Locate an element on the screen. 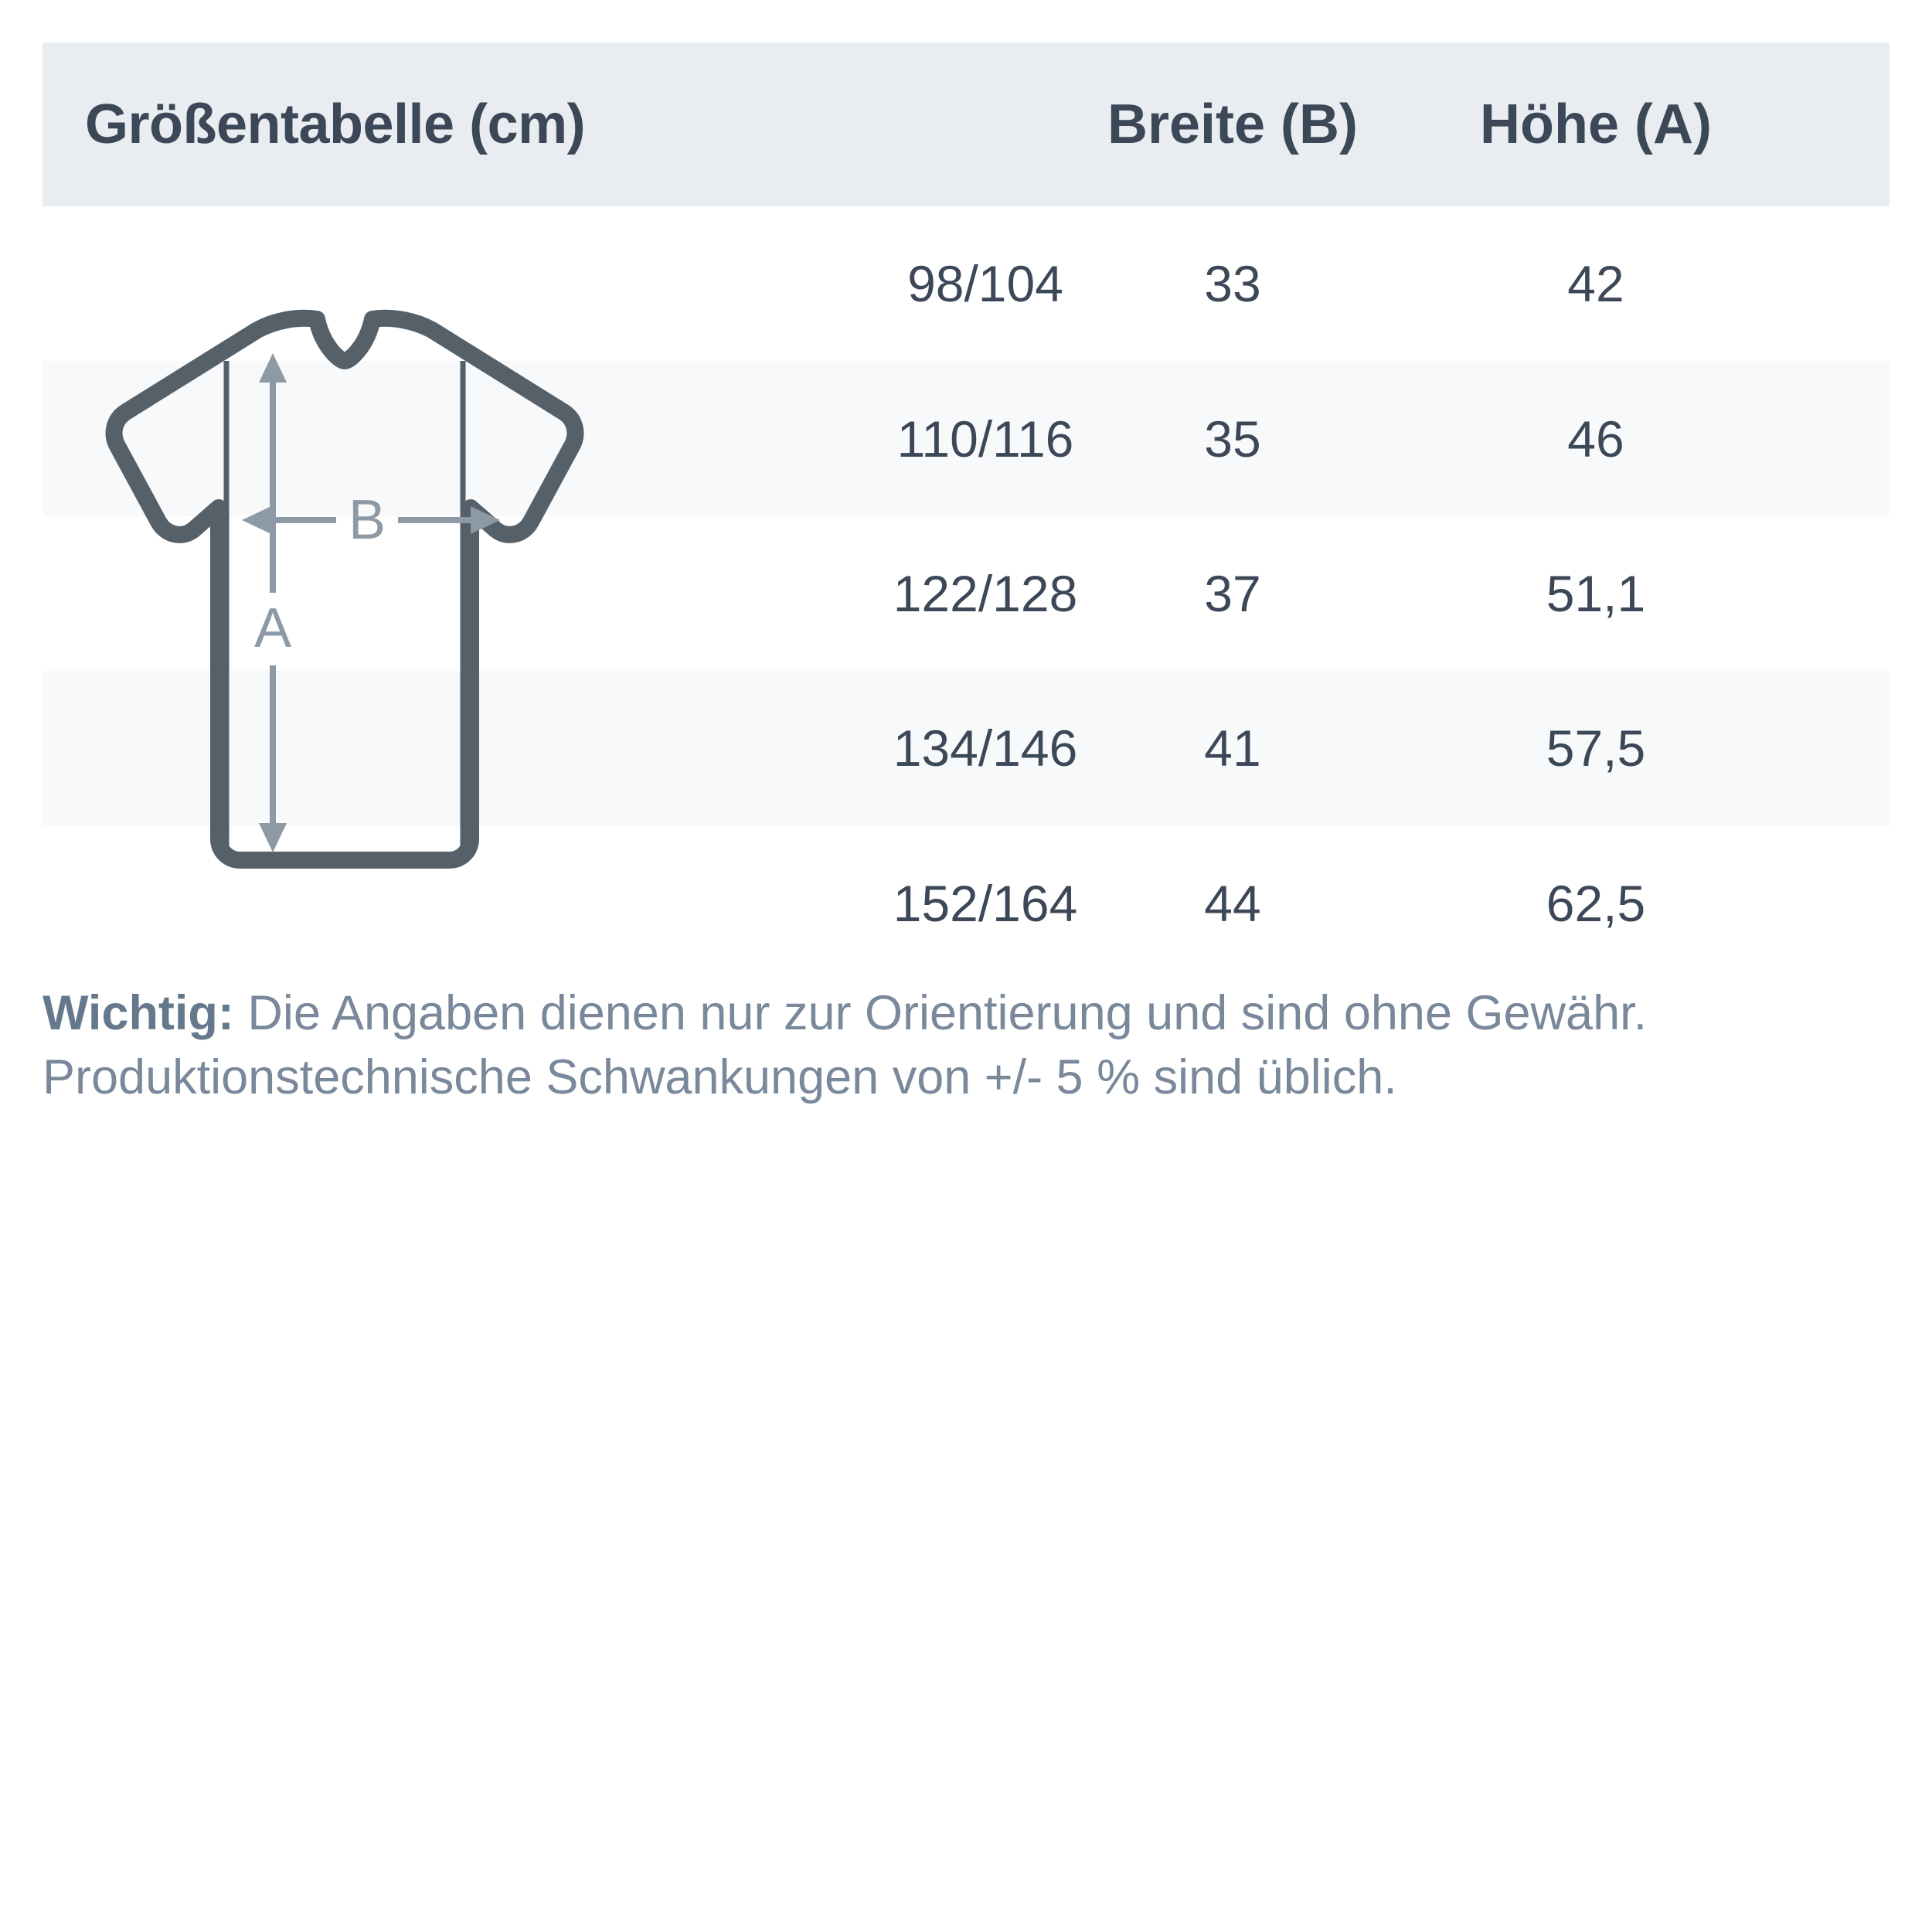 The height and width of the screenshot is (1932, 1932). height-label: A is located at coordinates (273, 628).